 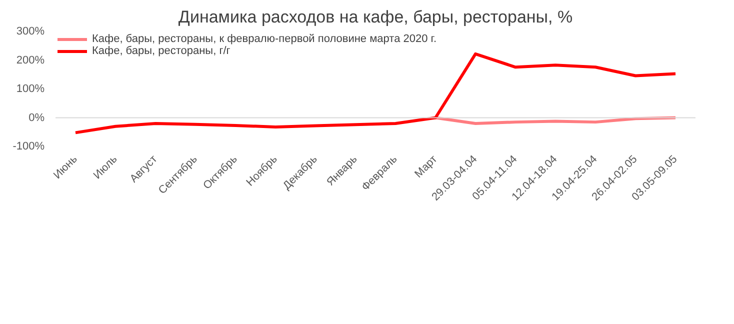 I want to click on y-tick-label: 300%, so click(x=30, y=32).